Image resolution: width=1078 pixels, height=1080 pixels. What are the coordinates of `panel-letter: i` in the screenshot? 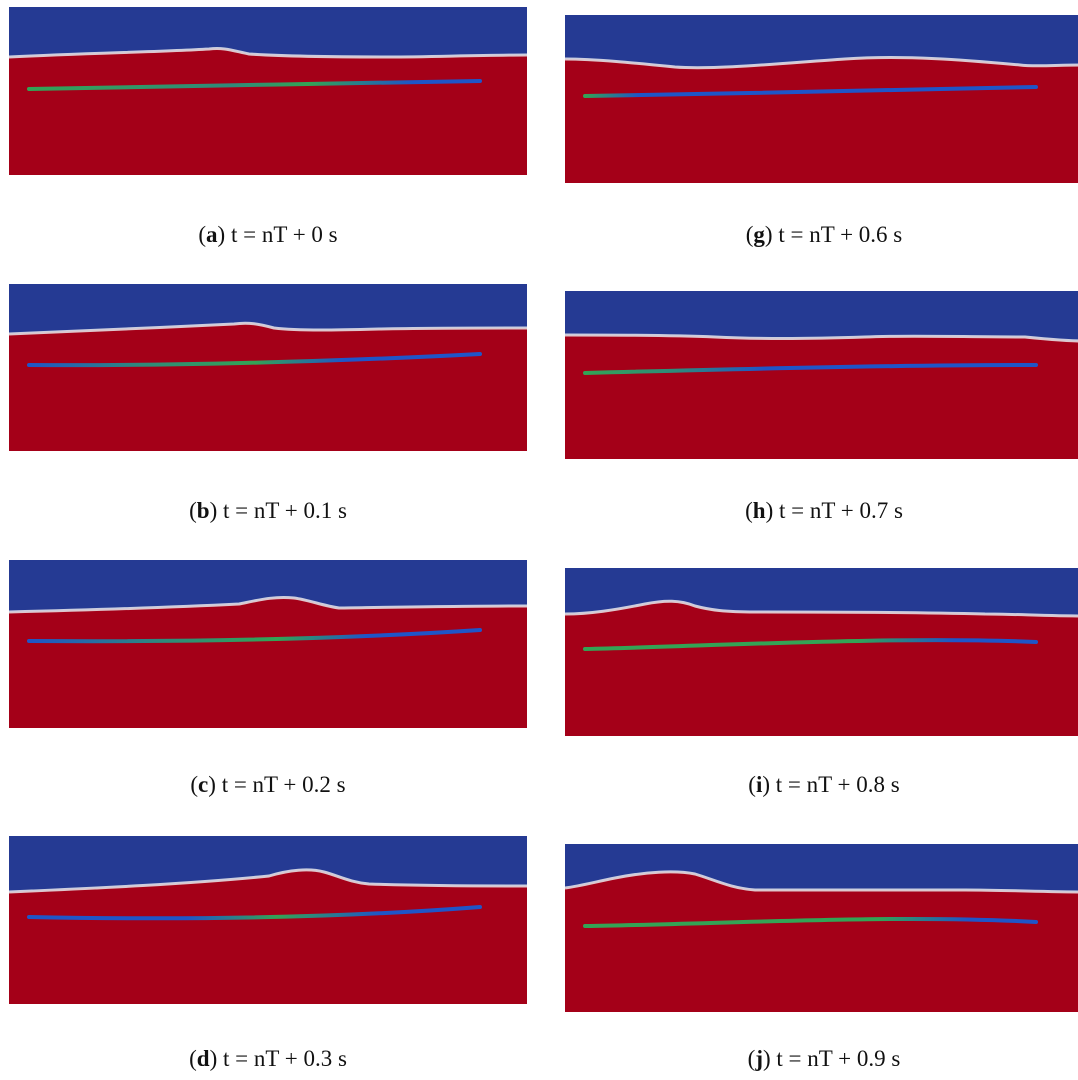 It's located at (759, 784).